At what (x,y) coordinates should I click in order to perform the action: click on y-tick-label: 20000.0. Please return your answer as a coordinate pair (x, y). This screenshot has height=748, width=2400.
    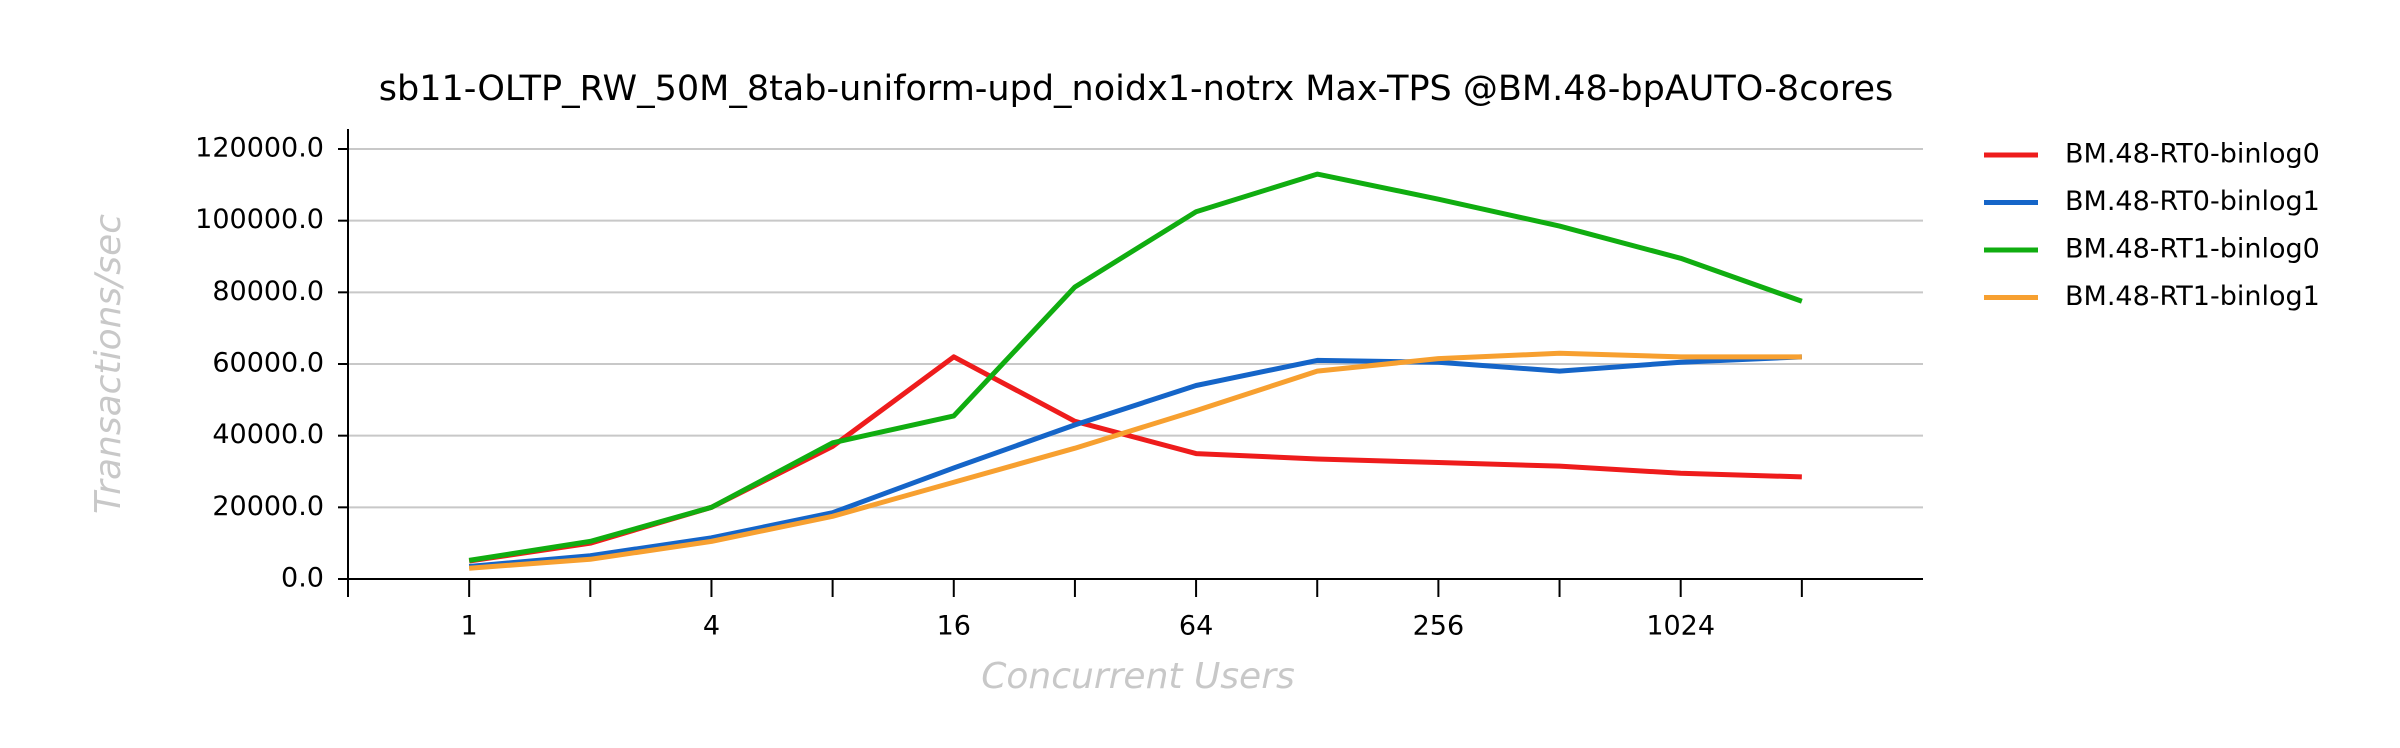
    Looking at the image, I should click on (268, 506).